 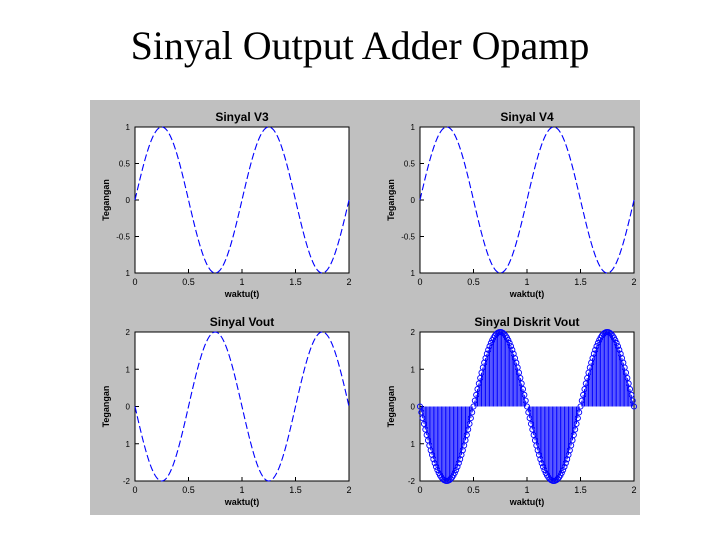 What do you see at coordinates (391, 407) in the screenshot?
I see `panel-4-ylabel: Tegangan` at bounding box center [391, 407].